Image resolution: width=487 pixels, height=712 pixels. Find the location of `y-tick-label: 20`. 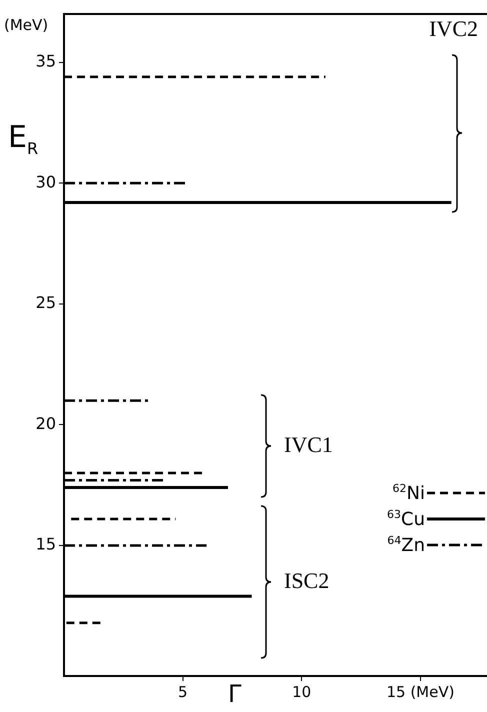

y-tick-label: 20 is located at coordinates (46, 423).